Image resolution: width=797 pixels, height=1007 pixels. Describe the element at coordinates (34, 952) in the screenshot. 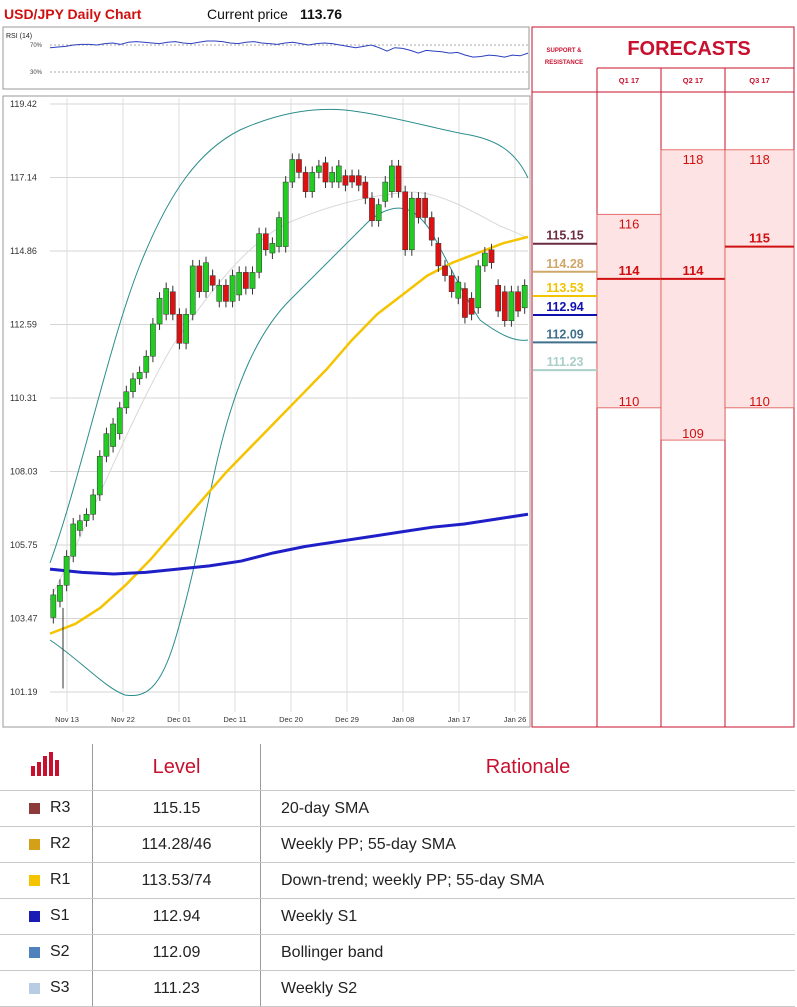

I see `level-swatch` at that location.